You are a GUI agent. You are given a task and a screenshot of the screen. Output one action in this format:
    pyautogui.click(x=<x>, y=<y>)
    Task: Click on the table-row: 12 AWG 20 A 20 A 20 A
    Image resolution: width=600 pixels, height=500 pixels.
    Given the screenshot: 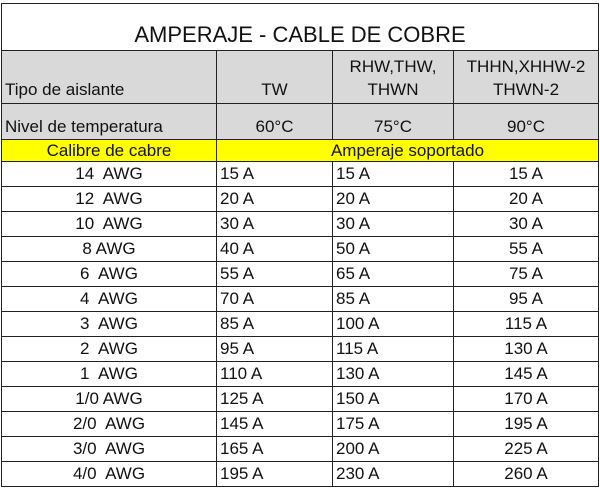 What is the action you would take?
    pyautogui.click(x=300, y=199)
    